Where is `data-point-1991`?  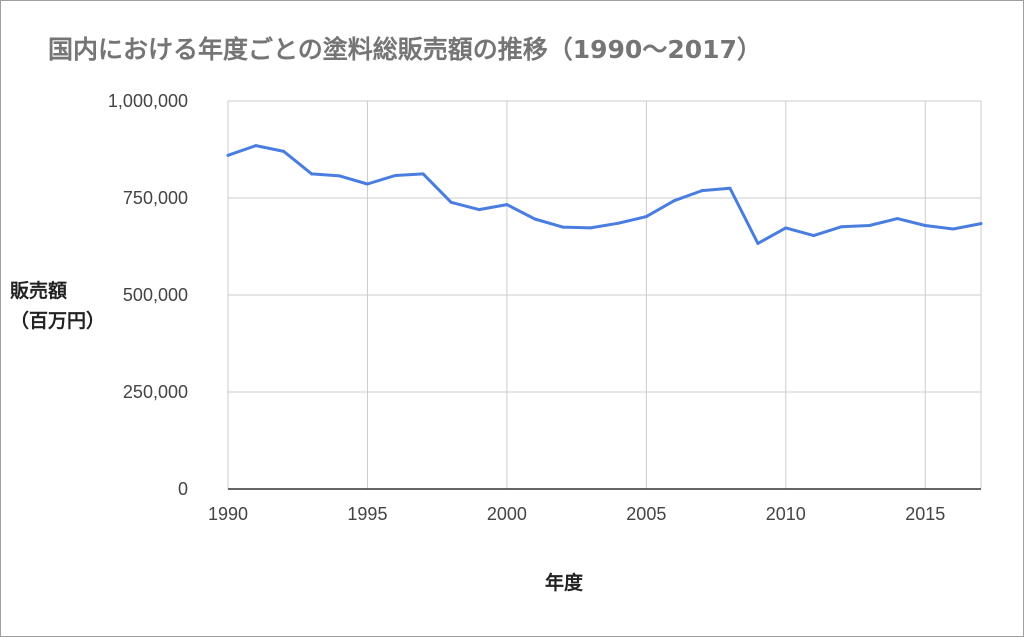
data-point-1991 is located at coordinates (256, 146).